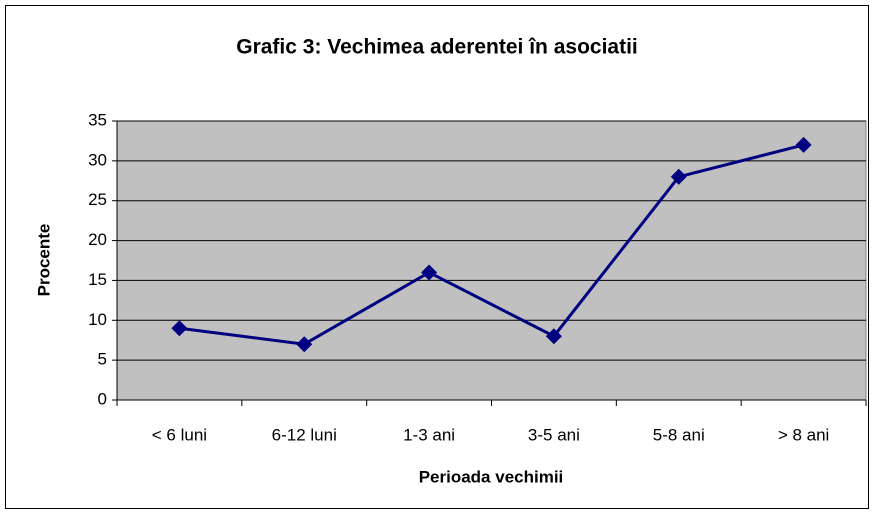 The height and width of the screenshot is (513, 874). What do you see at coordinates (304, 434) in the screenshot?
I see `x-tick-label: 6-12 luni` at bounding box center [304, 434].